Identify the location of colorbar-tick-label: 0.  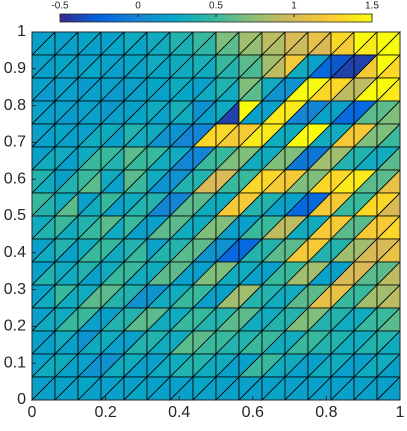
(138, 6).